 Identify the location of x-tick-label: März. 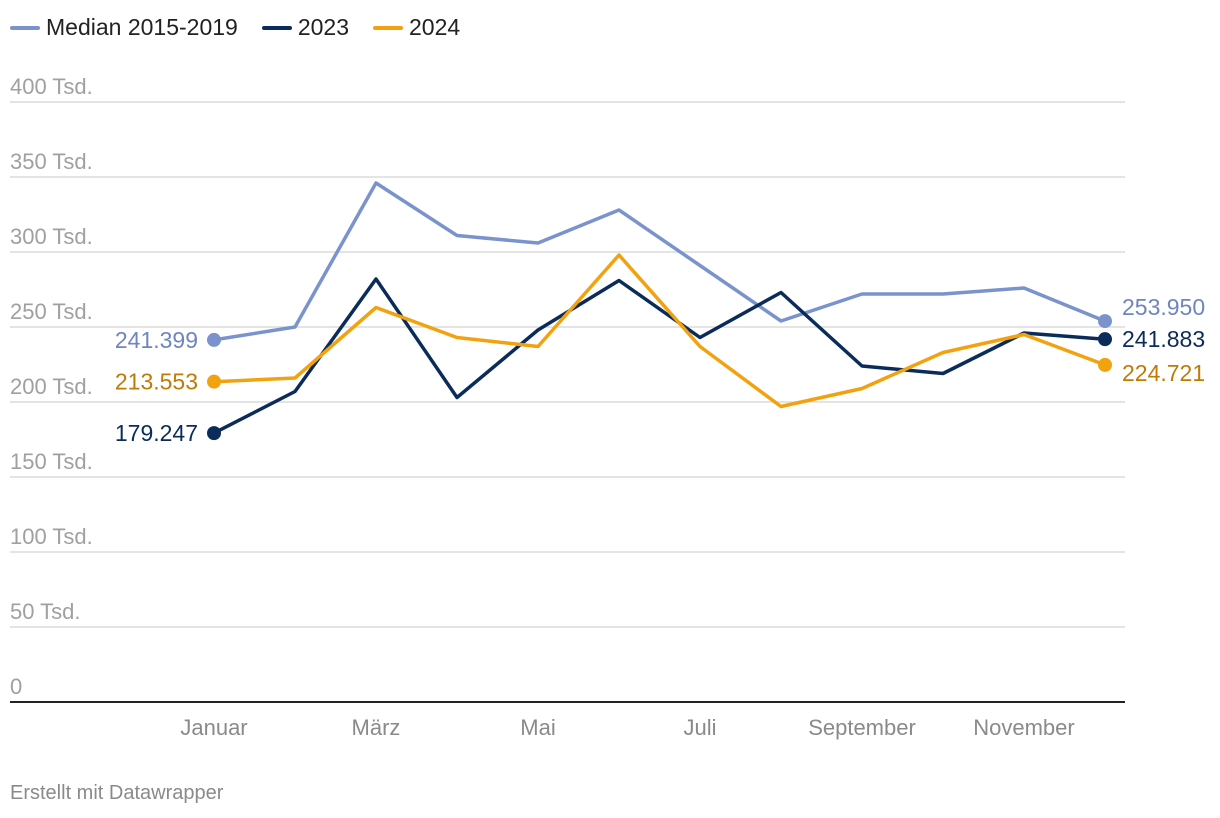
(376, 727).